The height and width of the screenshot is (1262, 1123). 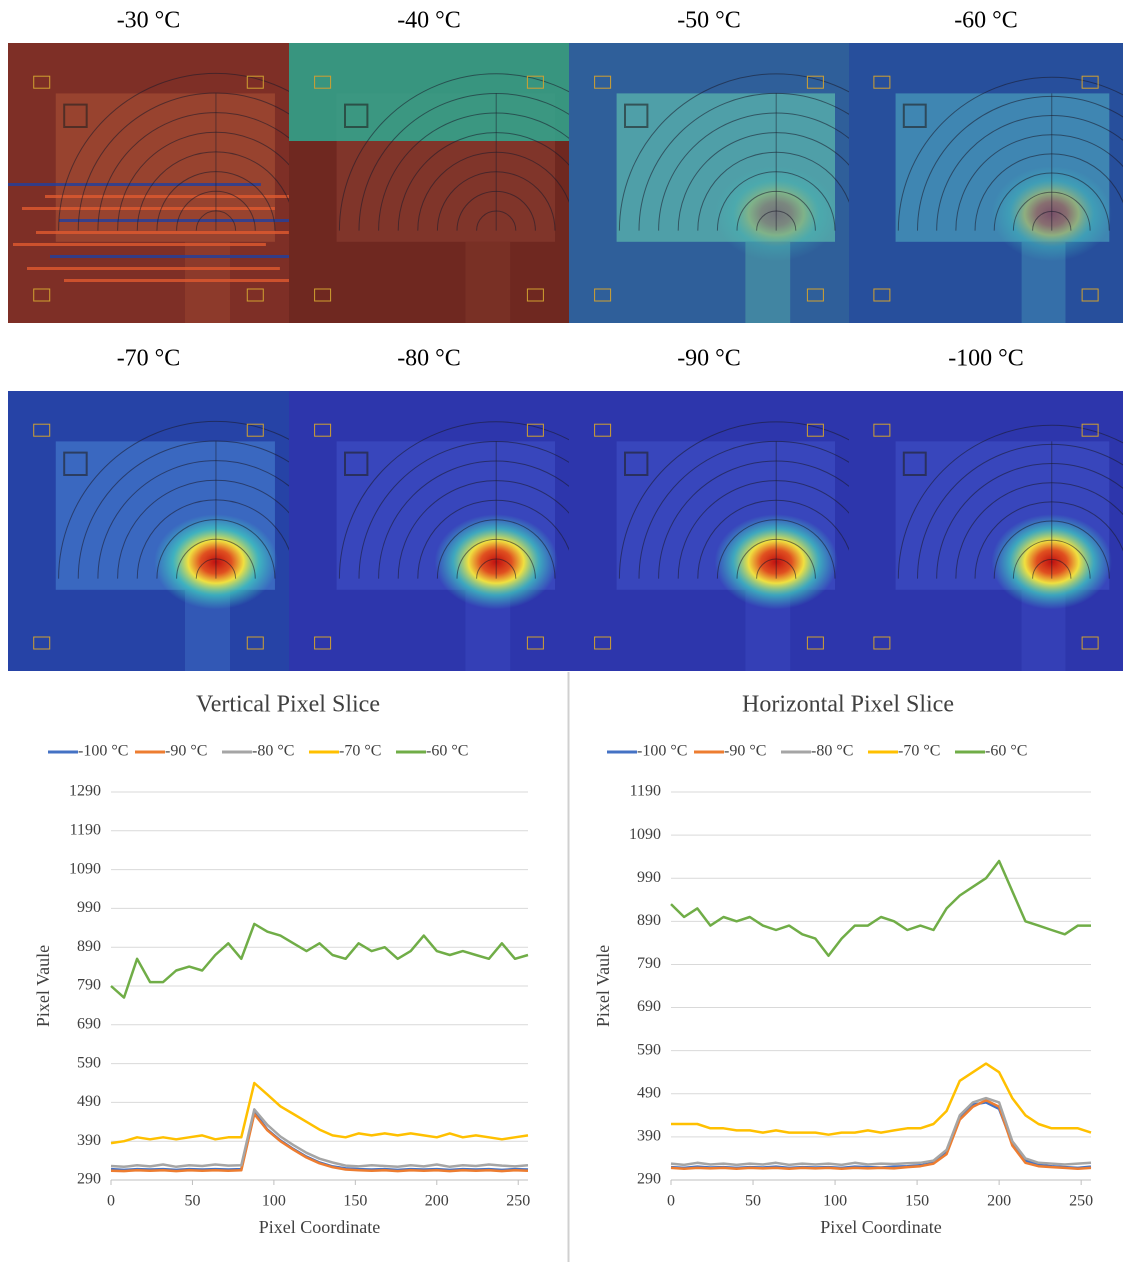 What do you see at coordinates (186, 751) in the screenshot?
I see `legend-label: -90 °C` at bounding box center [186, 751].